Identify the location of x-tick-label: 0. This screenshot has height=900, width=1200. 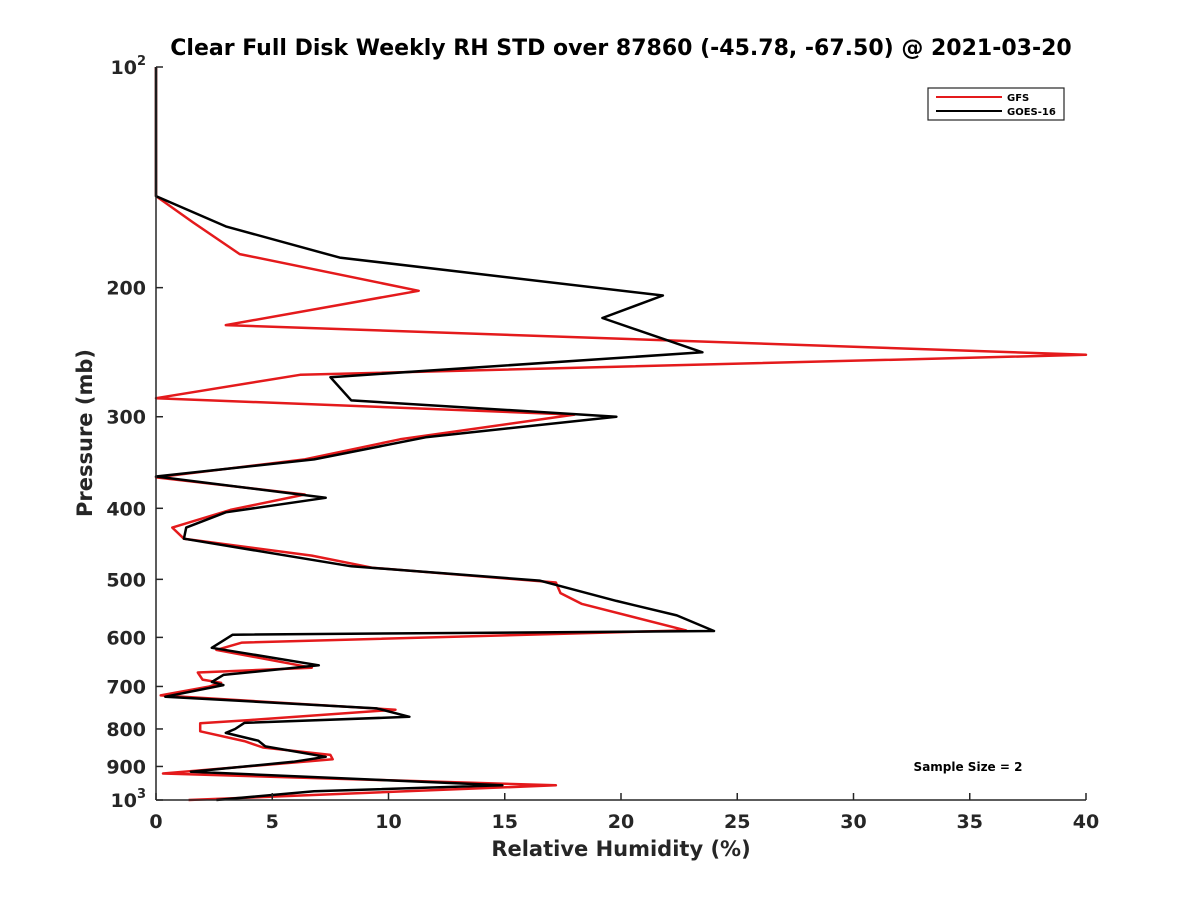
(155, 822).